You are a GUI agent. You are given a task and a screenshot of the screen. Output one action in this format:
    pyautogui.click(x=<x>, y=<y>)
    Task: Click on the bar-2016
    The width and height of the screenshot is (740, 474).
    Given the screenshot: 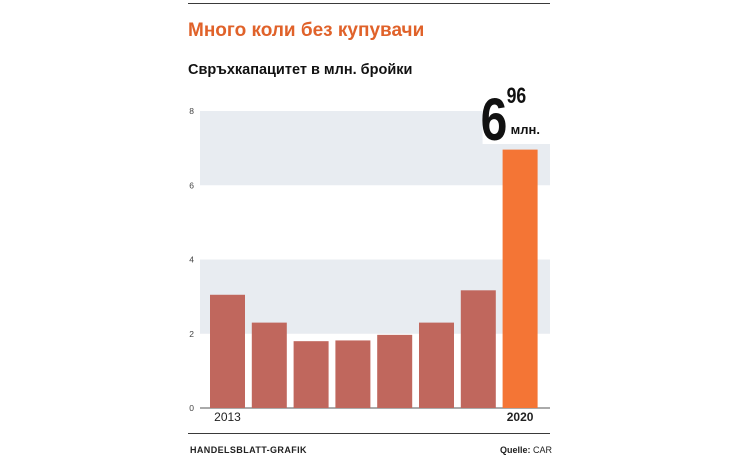 What is the action you would take?
    pyautogui.click(x=353, y=374)
    